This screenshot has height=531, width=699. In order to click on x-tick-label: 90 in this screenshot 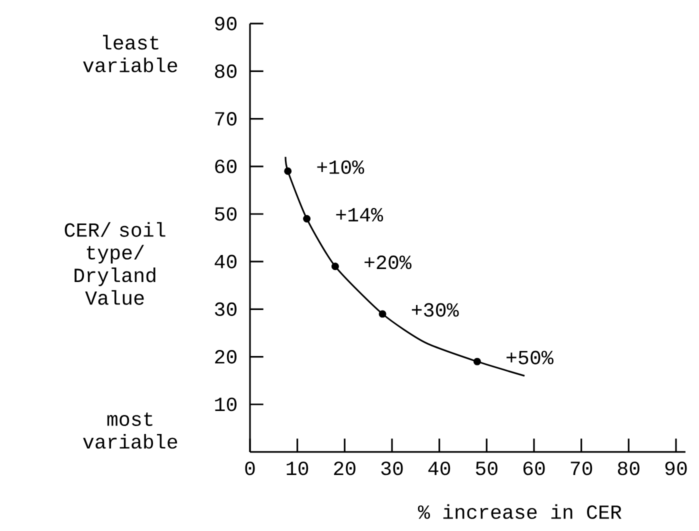, I will do `click(676, 469)`.